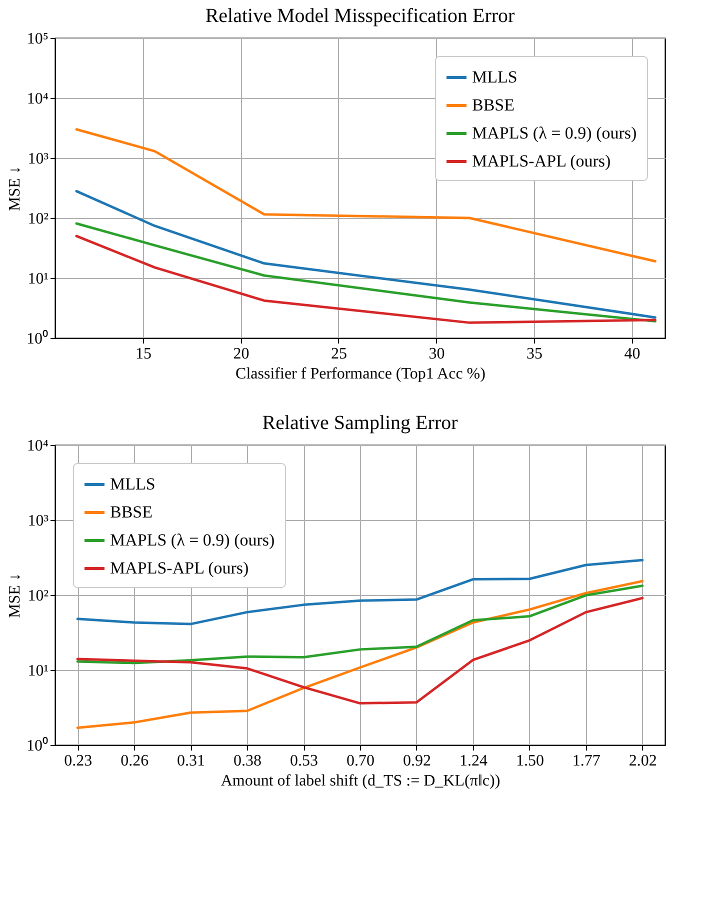 The width and height of the screenshot is (713, 903). What do you see at coordinates (248, 761) in the screenshot?
I see `x-tick-label: 0.38` at bounding box center [248, 761].